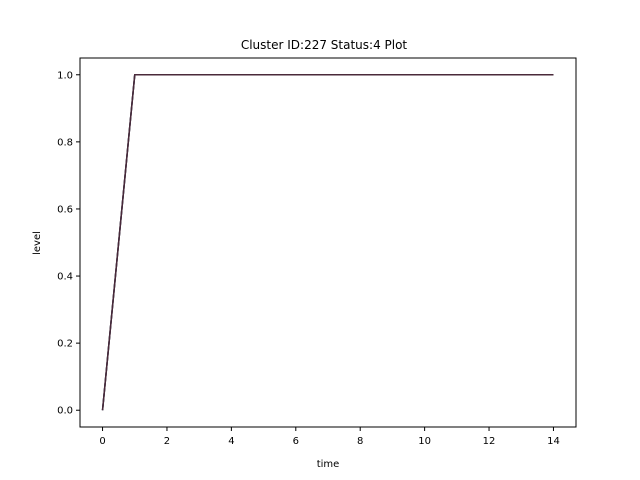 The height and width of the screenshot is (480, 640). Describe the element at coordinates (65, 277) in the screenshot. I see `y-tick-label: 0.4` at that location.